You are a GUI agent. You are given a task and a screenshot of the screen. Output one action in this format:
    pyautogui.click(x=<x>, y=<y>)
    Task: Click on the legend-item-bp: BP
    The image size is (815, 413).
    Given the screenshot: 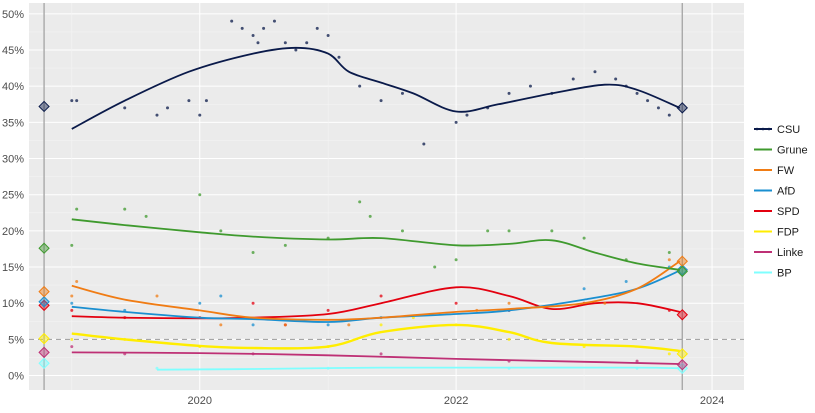 What is the action you would take?
    pyautogui.click(x=773, y=274)
    